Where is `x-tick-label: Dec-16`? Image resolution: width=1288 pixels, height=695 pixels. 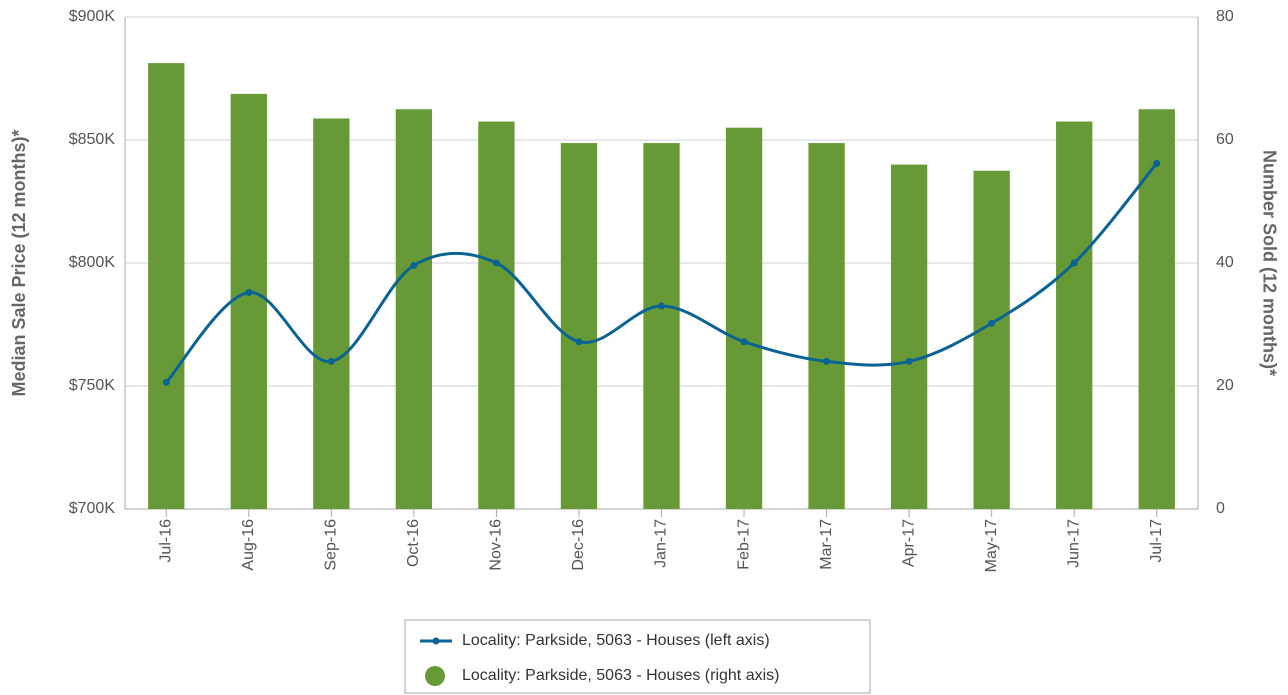 x-tick-label: Dec-16 is located at coordinates (578, 545).